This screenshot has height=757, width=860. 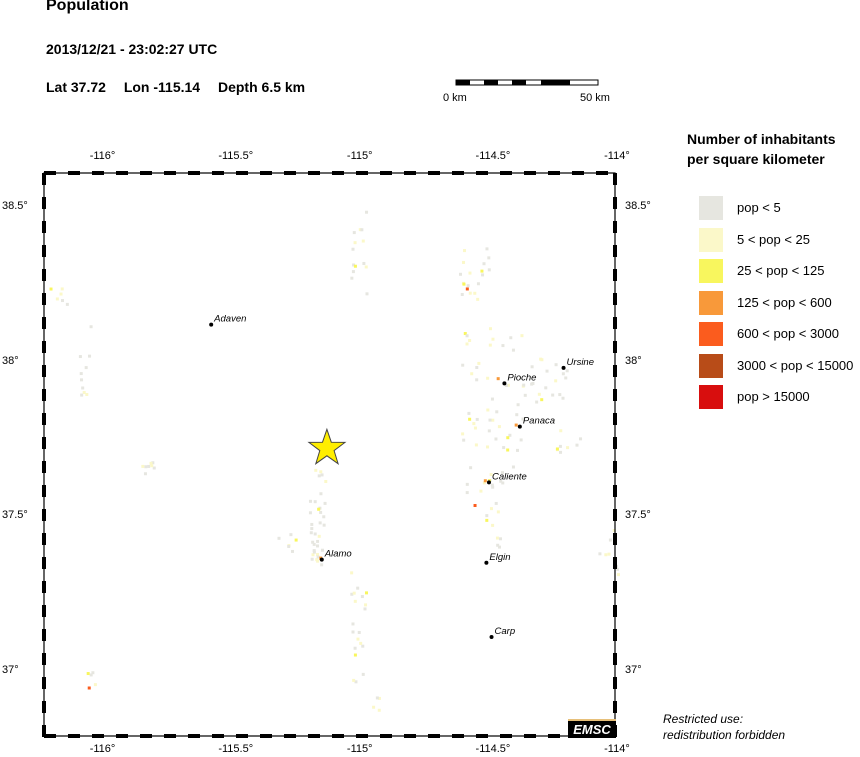 What do you see at coordinates (539, 421) in the screenshot?
I see `city-label: Panaca` at bounding box center [539, 421].